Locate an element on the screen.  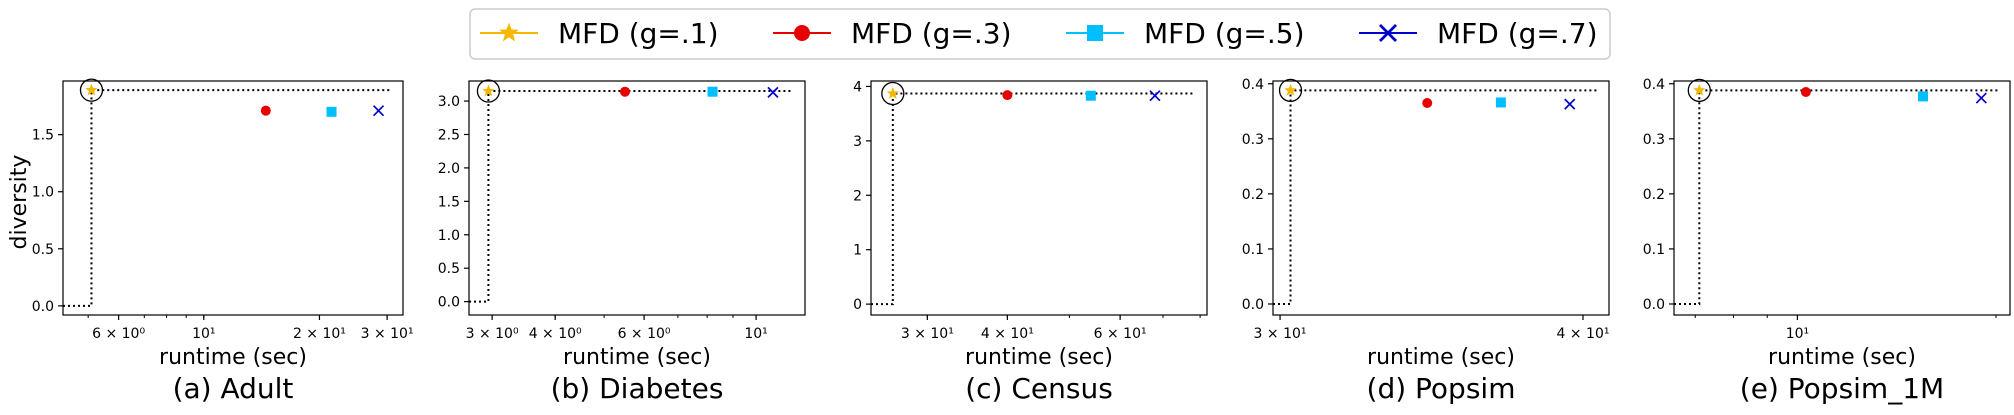
legend-label: MFD (g=.3) is located at coordinates (931, 33).